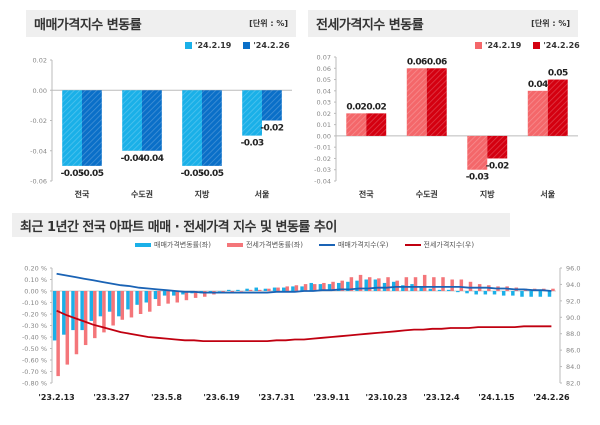  What do you see at coordinates (38, 121) in the screenshot?
I see `sale-y-tick-label: -0.02` at bounding box center [38, 121].